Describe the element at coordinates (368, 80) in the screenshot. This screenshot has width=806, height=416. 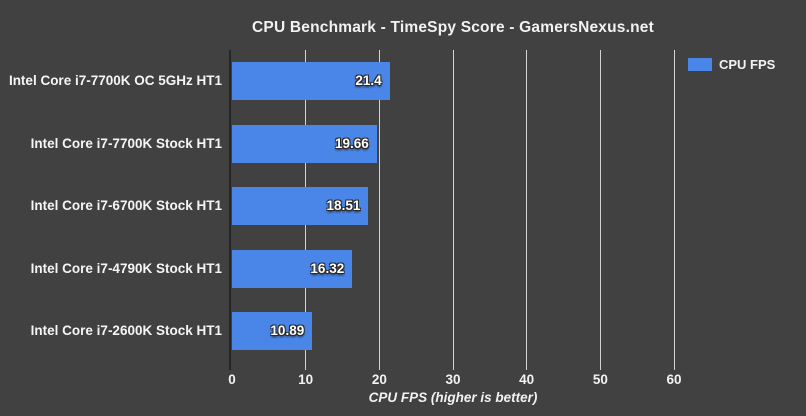
I see `bar-value-label: 21.4` at that location.